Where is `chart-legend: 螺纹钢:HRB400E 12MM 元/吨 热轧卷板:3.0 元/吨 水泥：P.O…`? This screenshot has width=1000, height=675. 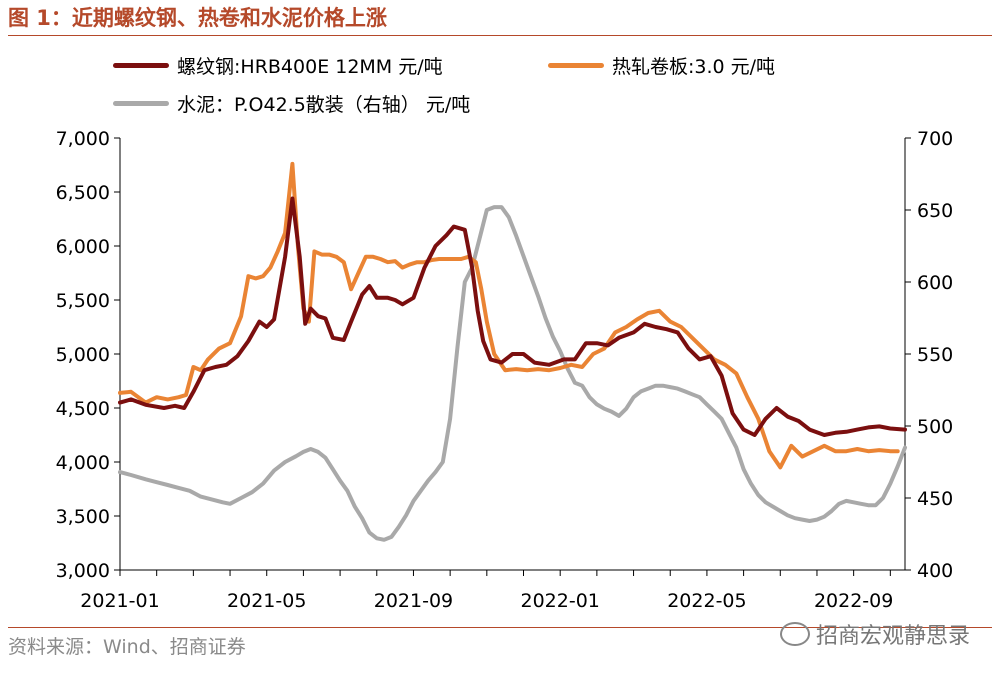
chart-legend: 螺纹钢:HRB400E 12MM 元/吨 热轧卷板:3.0 元/吨 水泥：P.O… is located at coordinates (500, 85).